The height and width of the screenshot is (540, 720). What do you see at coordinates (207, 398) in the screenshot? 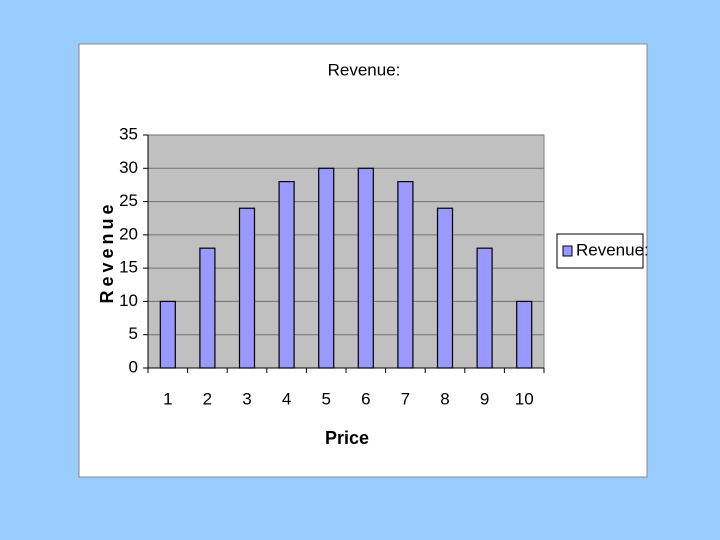
I see `x-tick-label: 2` at bounding box center [207, 398].